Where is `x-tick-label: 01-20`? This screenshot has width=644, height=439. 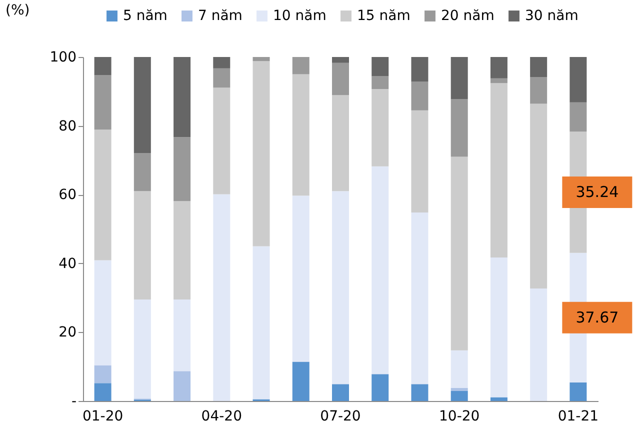
x-tick-label: 01-20 is located at coordinates (103, 416).